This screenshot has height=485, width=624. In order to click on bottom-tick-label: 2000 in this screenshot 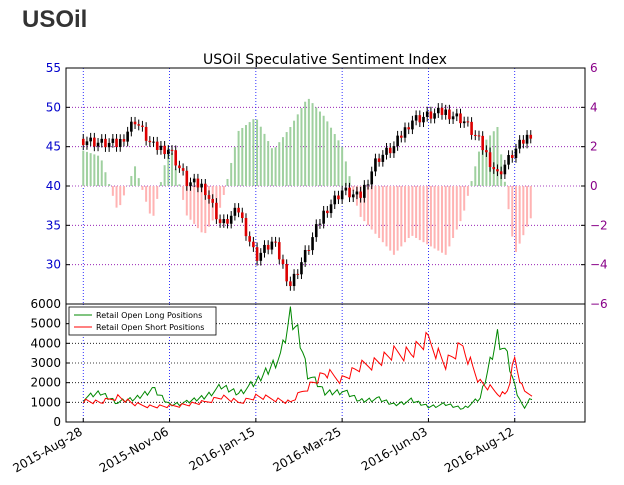, I will do `click(45, 383)`.